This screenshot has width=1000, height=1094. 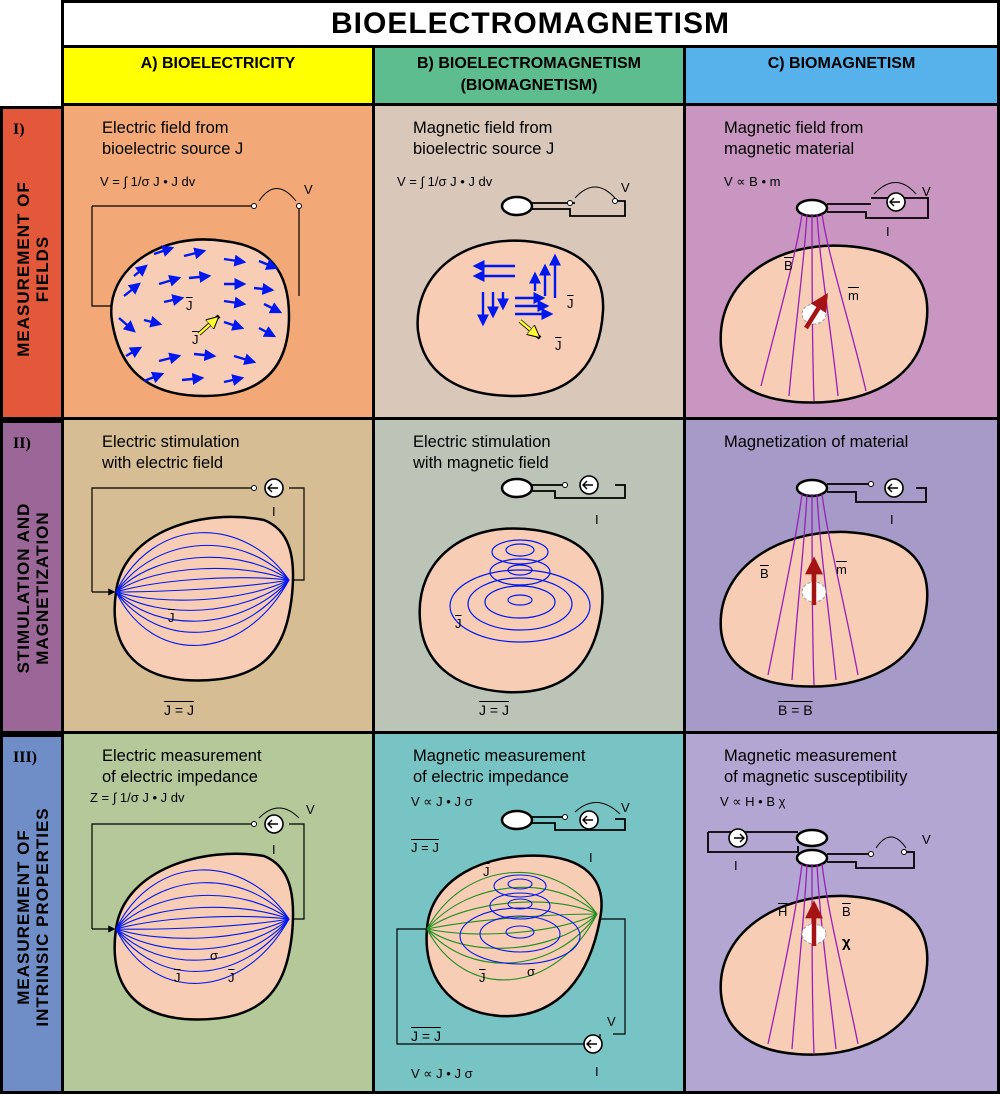 I want to click on cell-title-line2: of magnetic susceptibility, so click(x=816, y=777).